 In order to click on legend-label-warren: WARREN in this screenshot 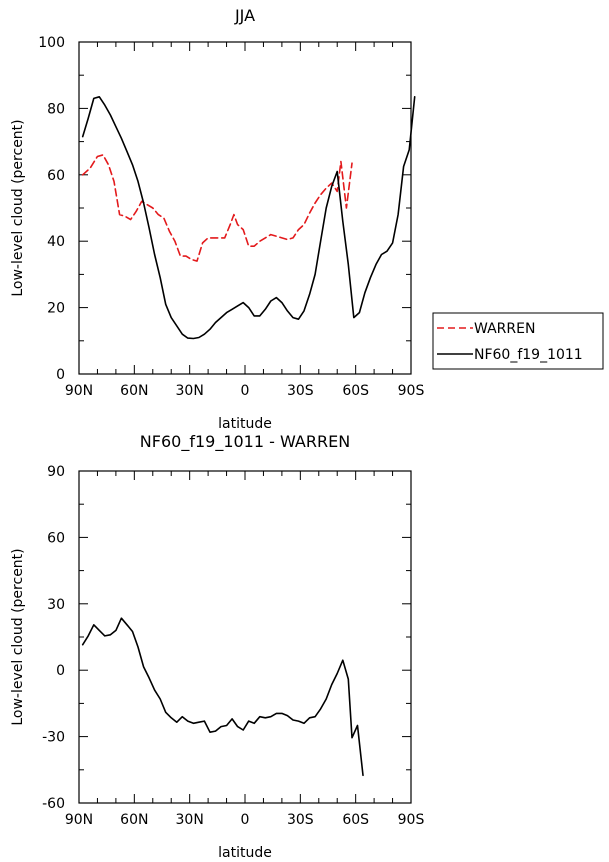, I will do `click(504, 329)`.